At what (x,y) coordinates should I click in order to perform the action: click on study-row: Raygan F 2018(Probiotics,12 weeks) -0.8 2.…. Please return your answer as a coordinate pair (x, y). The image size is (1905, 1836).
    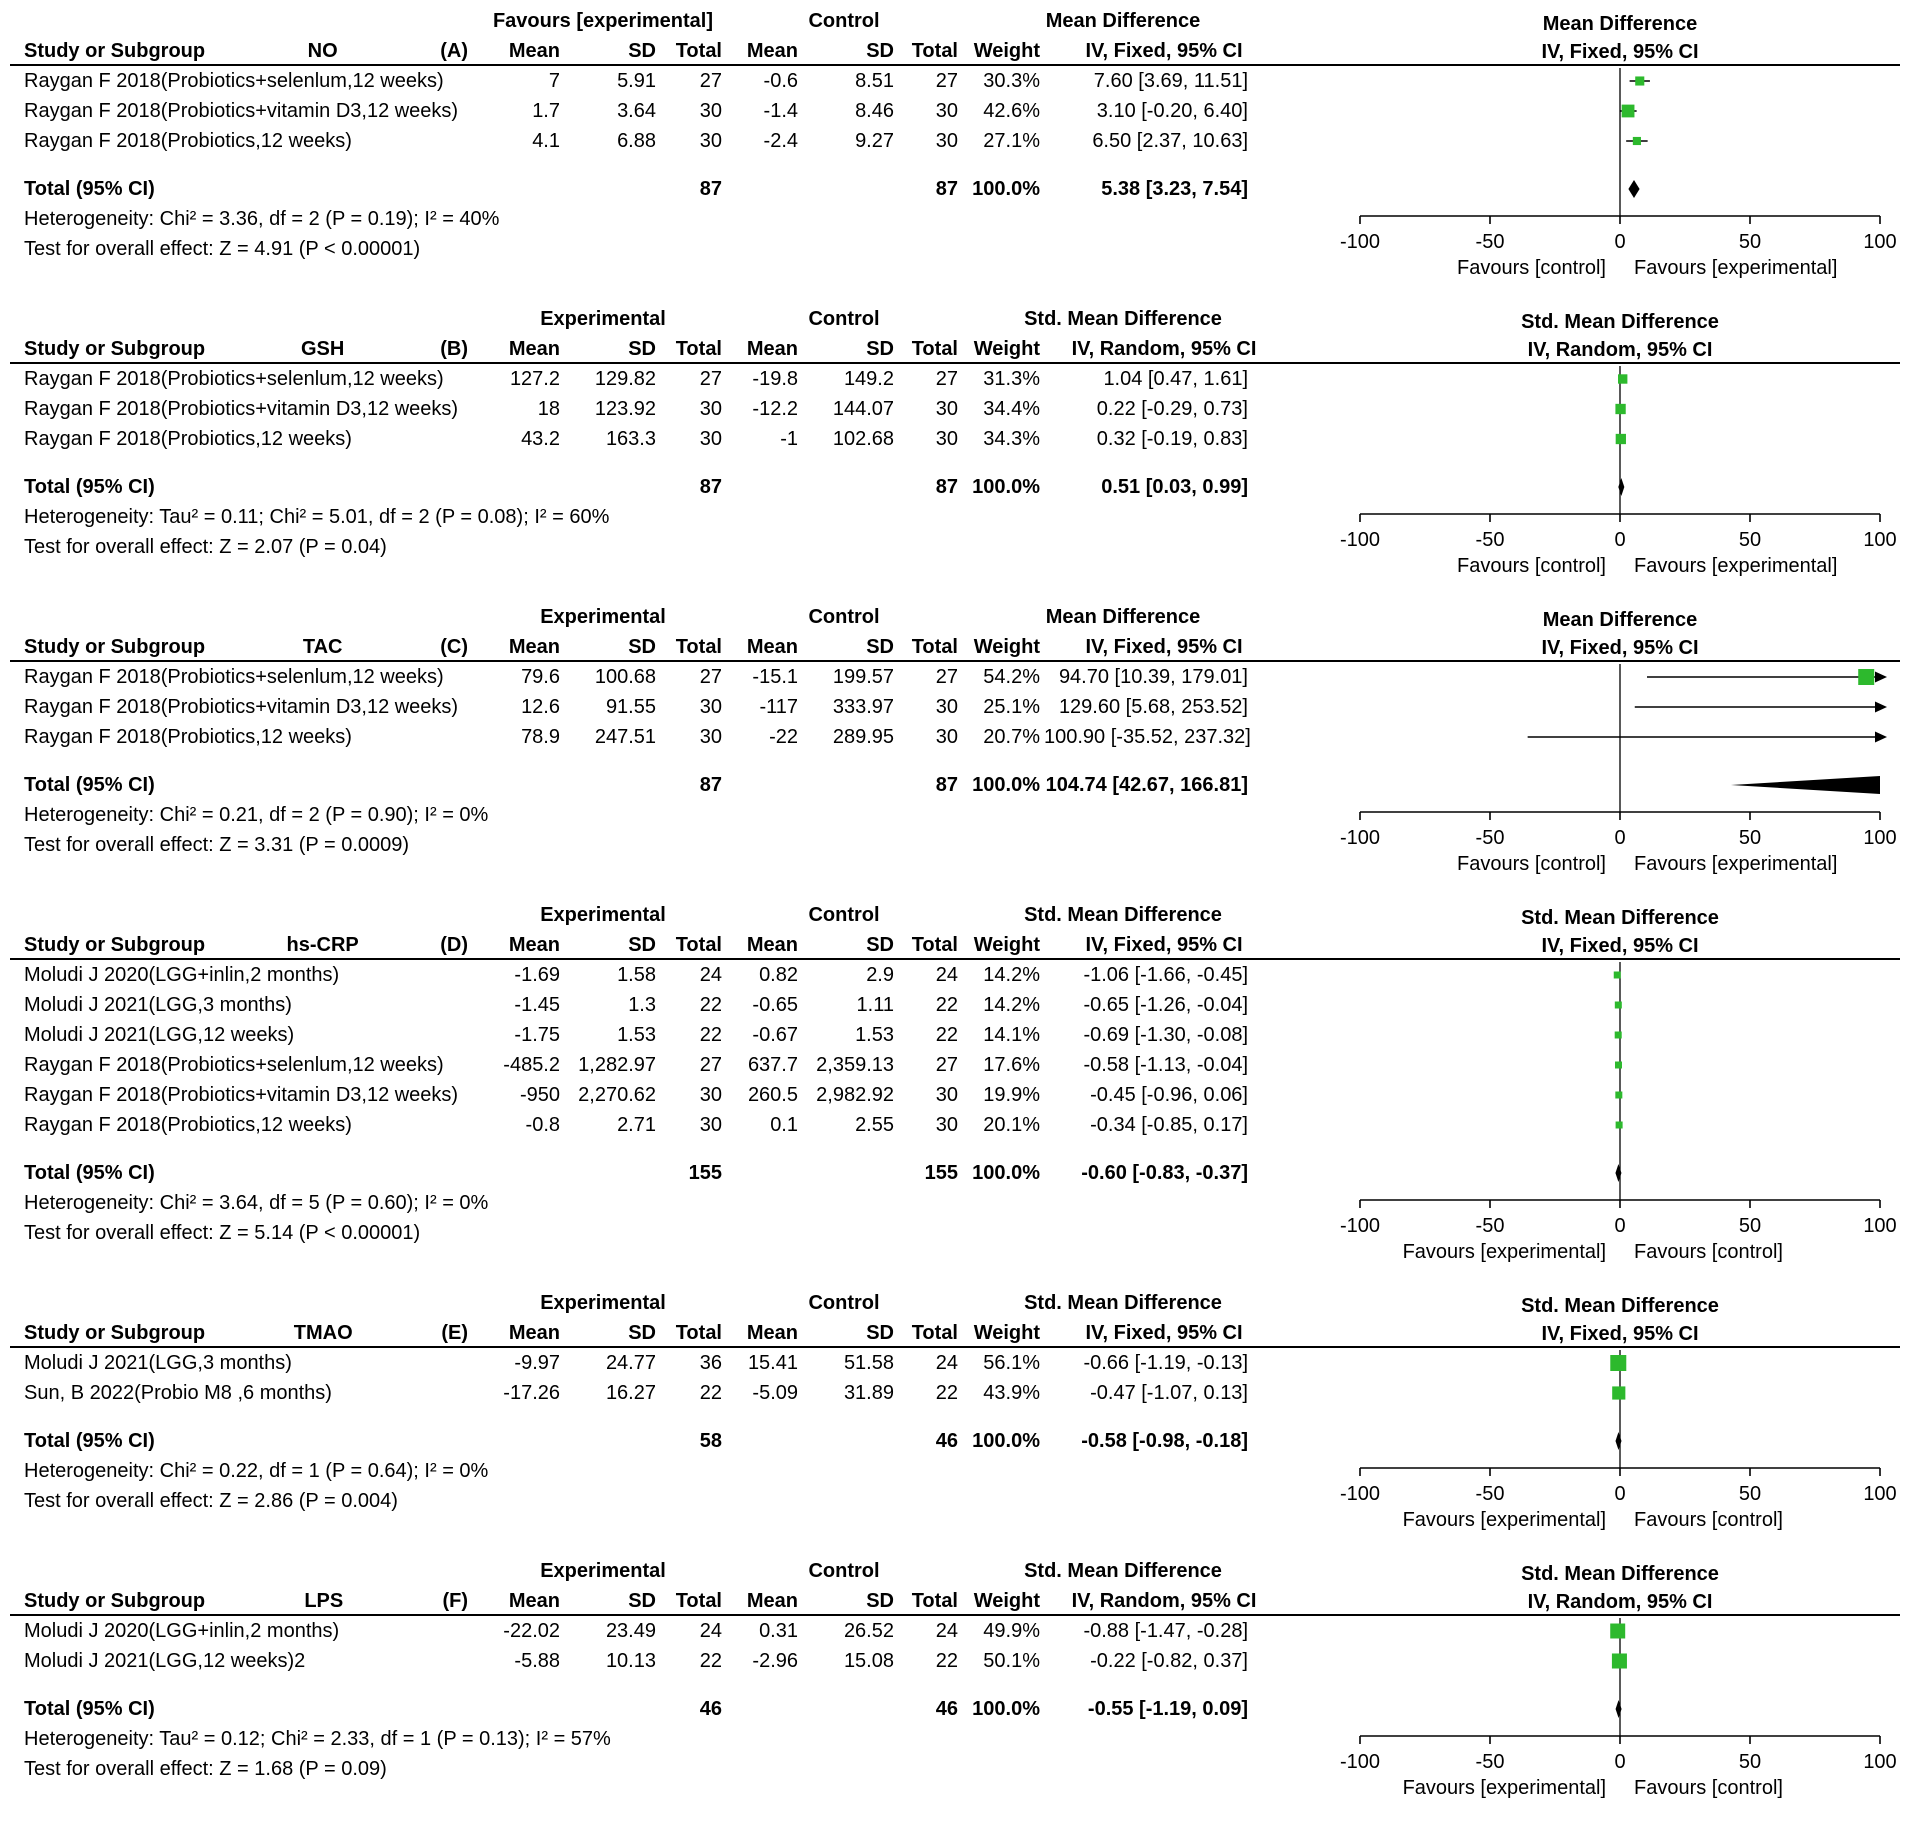
    Looking at the image, I should click on (955, 1125).